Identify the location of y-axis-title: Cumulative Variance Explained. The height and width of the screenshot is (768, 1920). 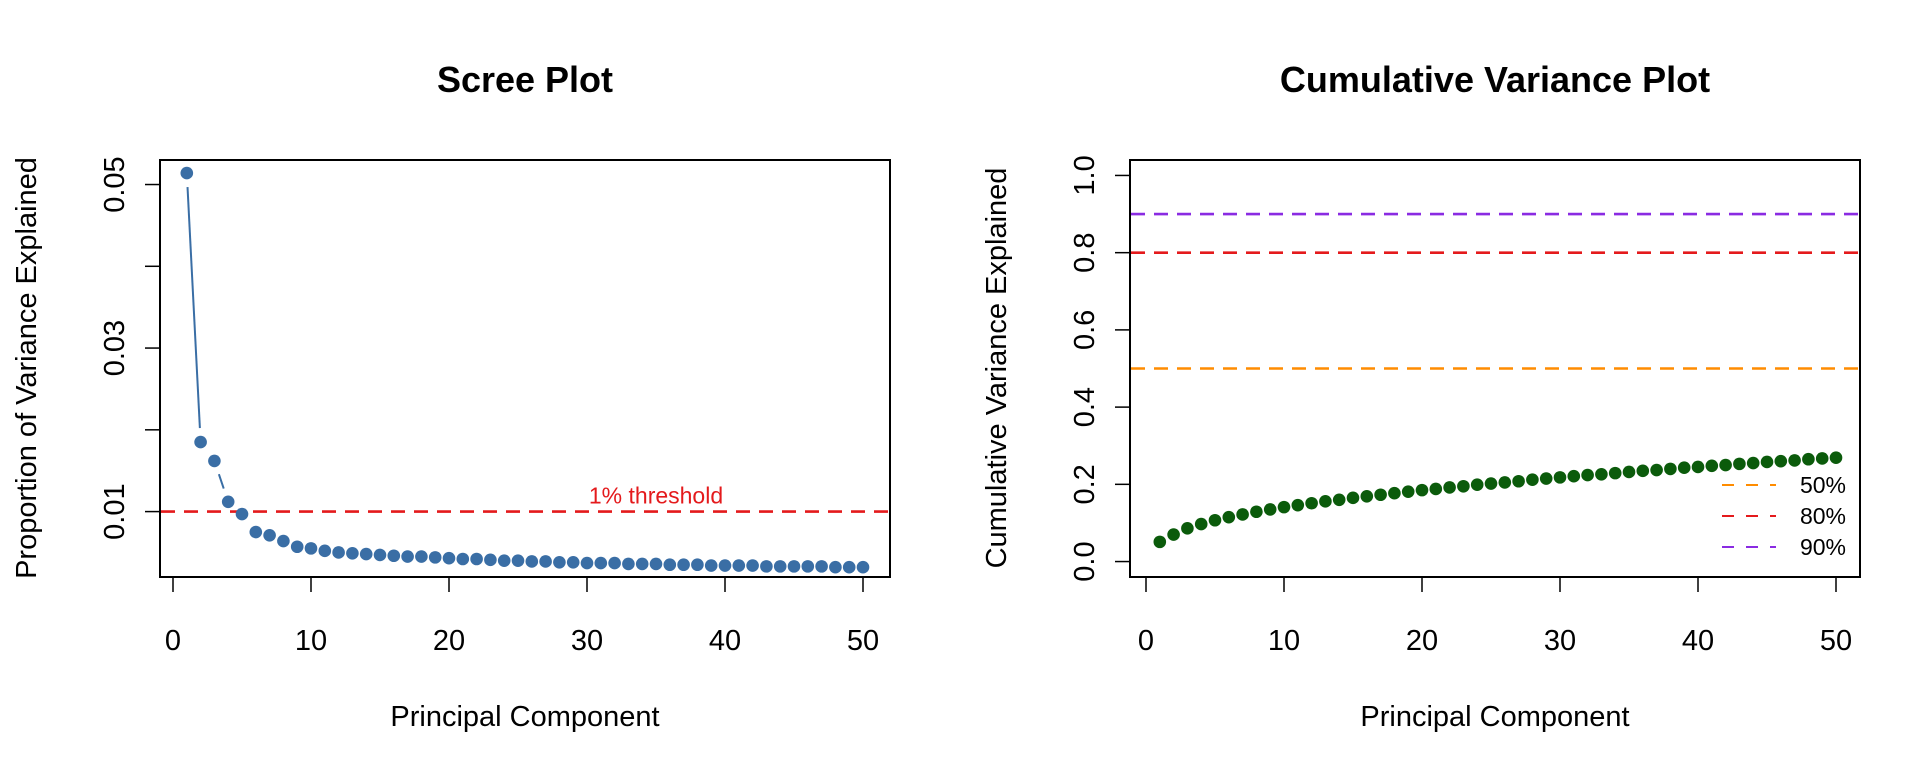
(997, 368).